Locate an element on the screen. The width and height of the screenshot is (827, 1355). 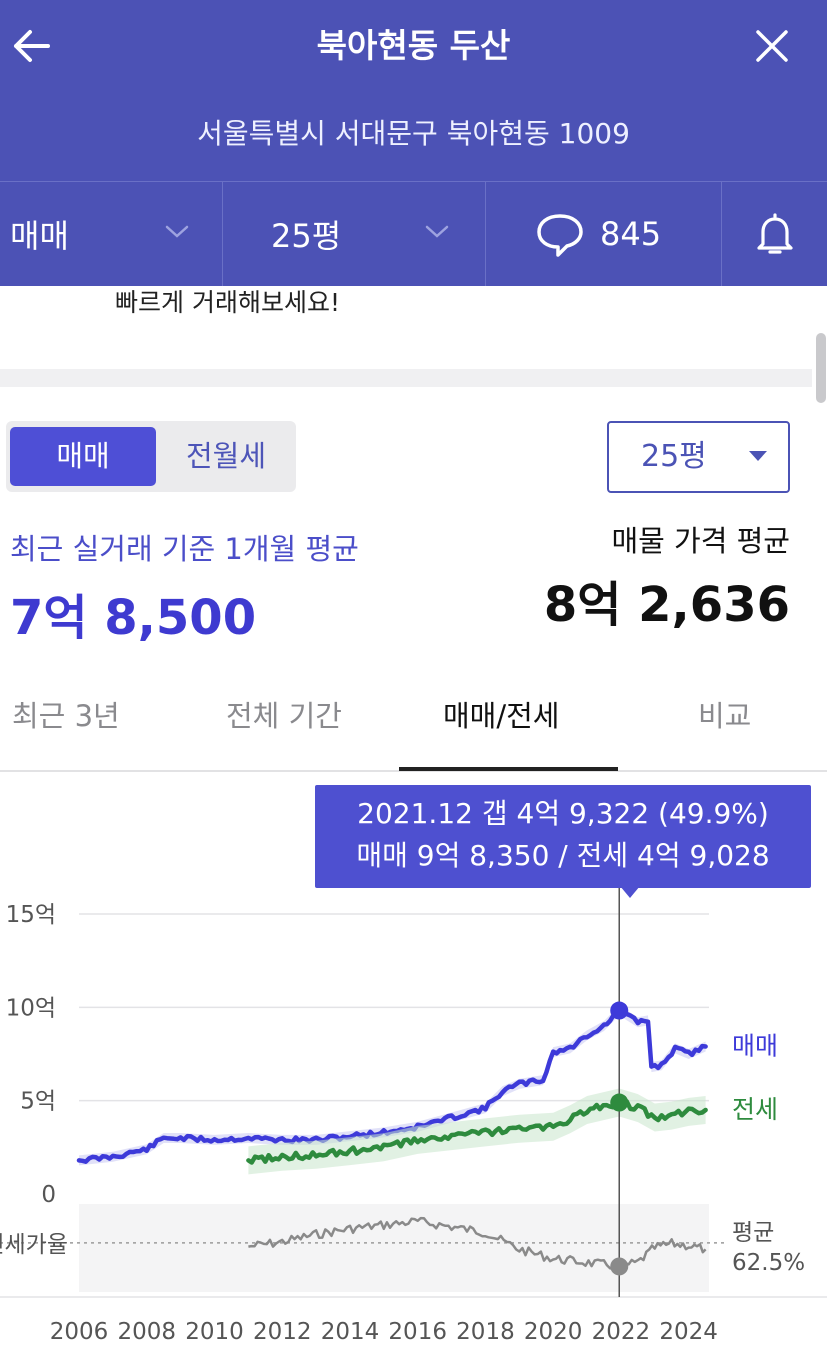
listing-price-value: 8억 2,636 is located at coordinates (666, 605).